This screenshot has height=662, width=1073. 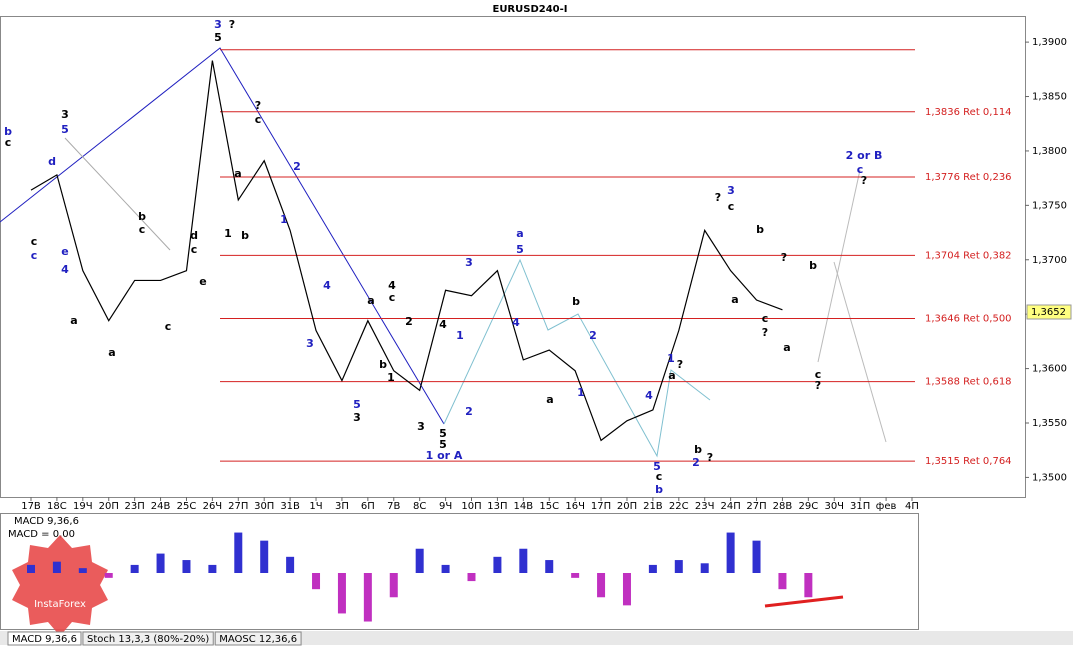 I want to click on x-tick-label: 24В, so click(x=161, y=506).